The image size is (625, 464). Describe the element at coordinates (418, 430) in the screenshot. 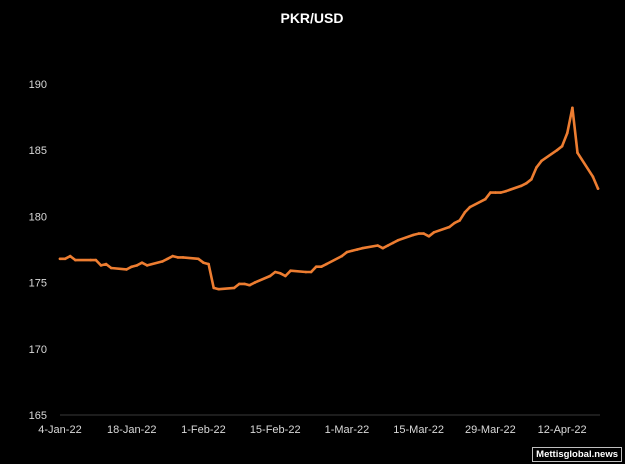

I see `x-tick-label: 15-Mar-22` at that location.